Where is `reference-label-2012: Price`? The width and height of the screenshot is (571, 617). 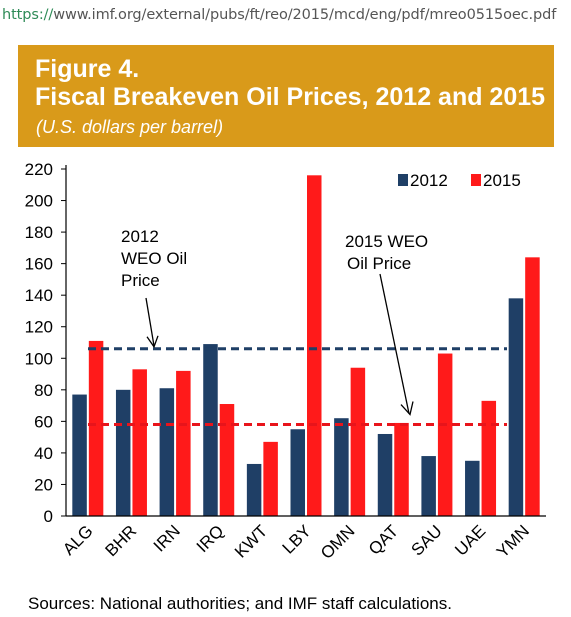
reference-label-2012: Price is located at coordinates (140, 280).